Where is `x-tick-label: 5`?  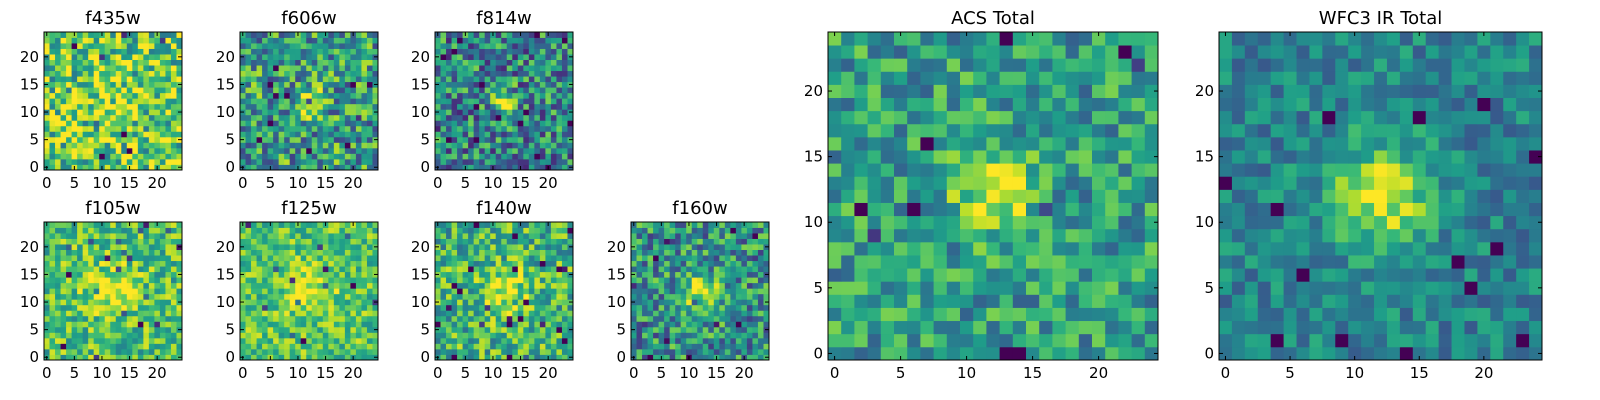 x-tick-label: 5 is located at coordinates (75, 183).